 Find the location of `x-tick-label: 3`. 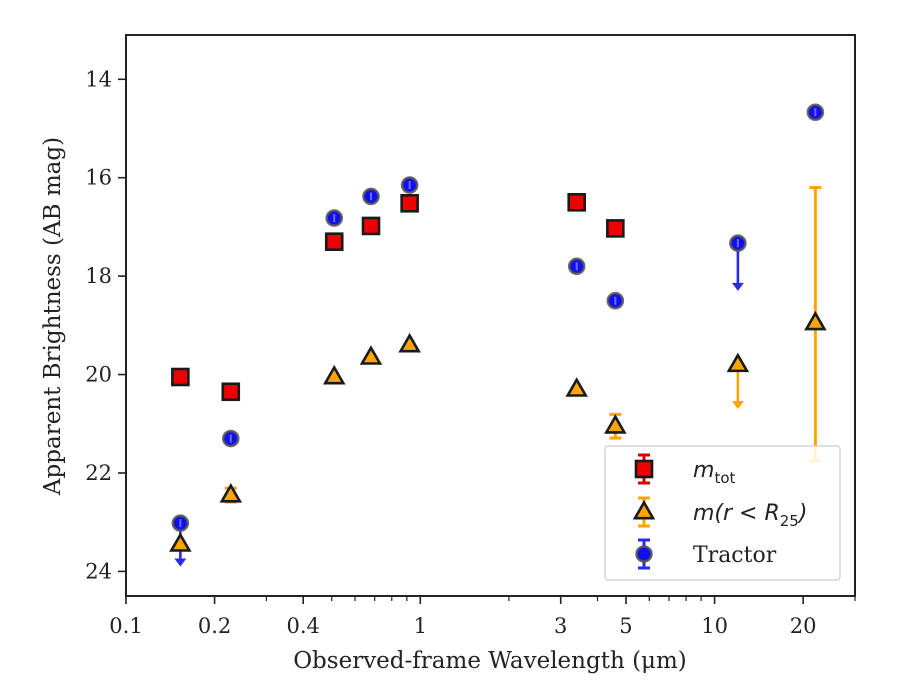

x-tick-label: 3 is located at coordinates (560, 626).